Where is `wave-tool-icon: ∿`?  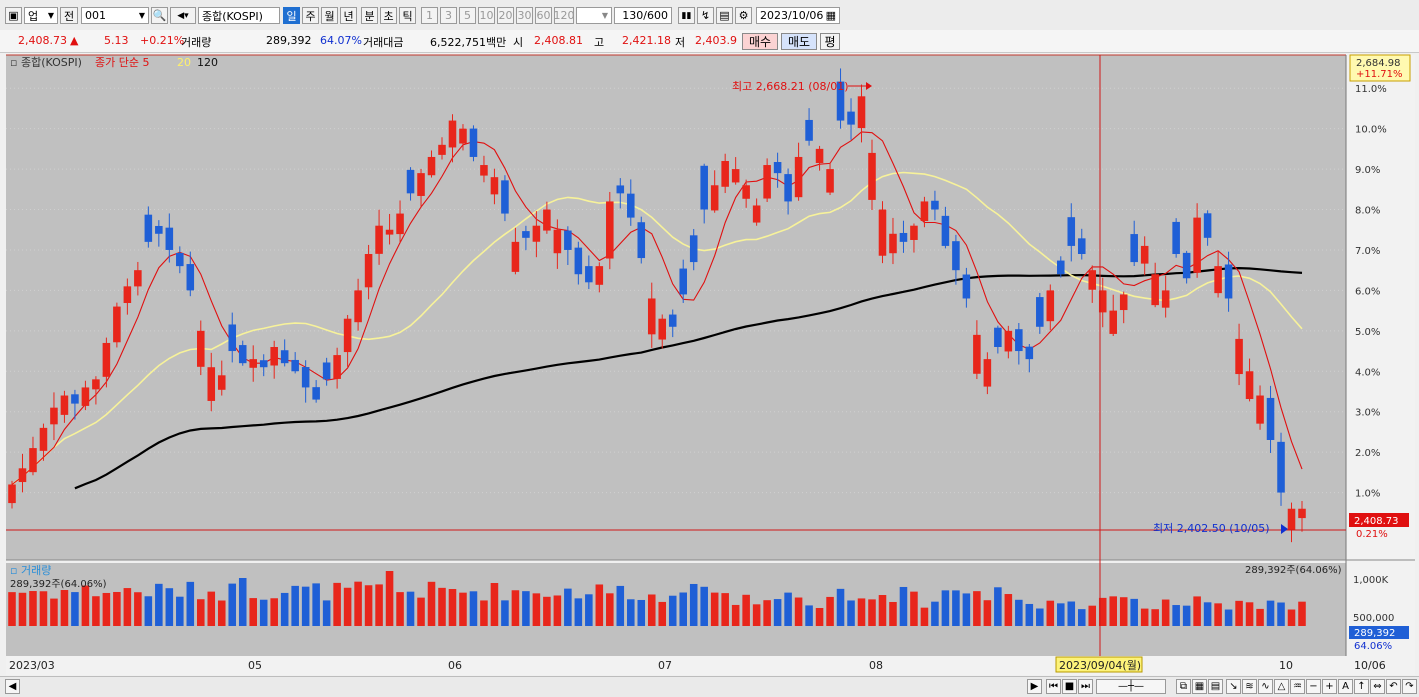
wave-tool-icon: ∿ is located at coordinates (1265, 686).